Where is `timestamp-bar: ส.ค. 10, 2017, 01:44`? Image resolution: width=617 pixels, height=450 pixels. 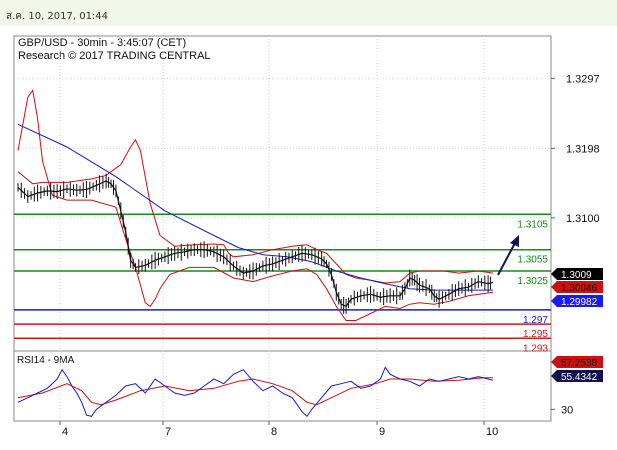 timestamp-bar: ส.ค. 10, 2017, 01:44 is located at coordinates (308, 13).